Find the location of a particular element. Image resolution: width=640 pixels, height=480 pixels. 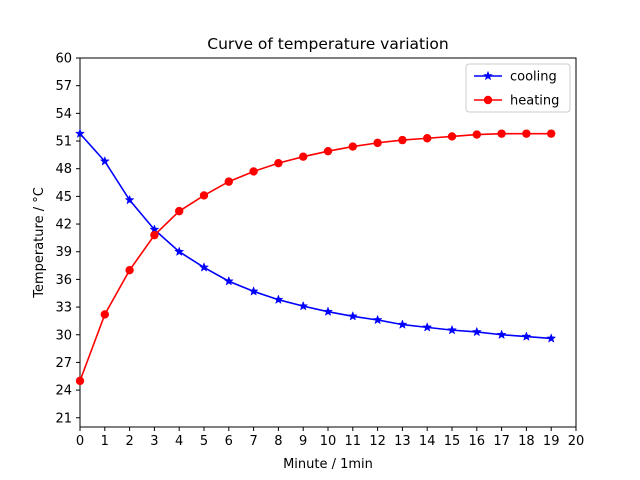

x-axis-ticks: 0 1 2 3 4 5 6 7 8 9 10 11 12 13 14 15 16 17 18 19 20 is located at coordinates (330, 438).